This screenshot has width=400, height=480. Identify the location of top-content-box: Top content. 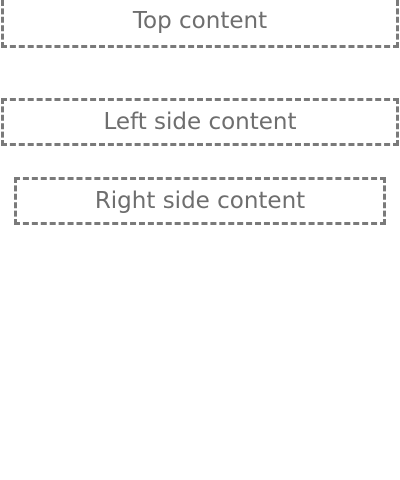
(200, 24).